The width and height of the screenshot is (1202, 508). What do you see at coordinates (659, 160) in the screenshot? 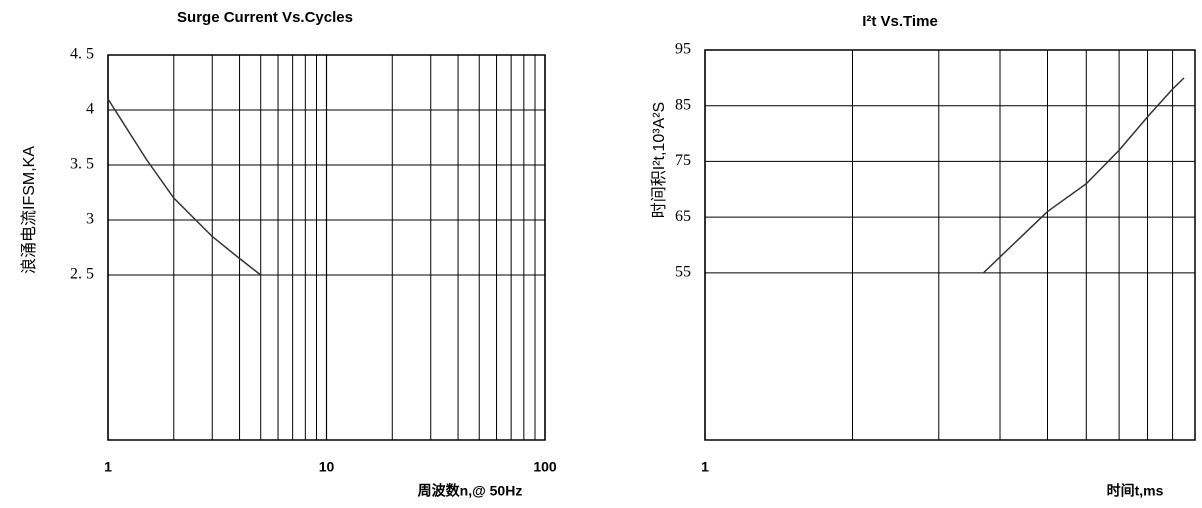
I see `y-axis-label: 时间积I²t,10³A²S` at bounding box center [659, 160].